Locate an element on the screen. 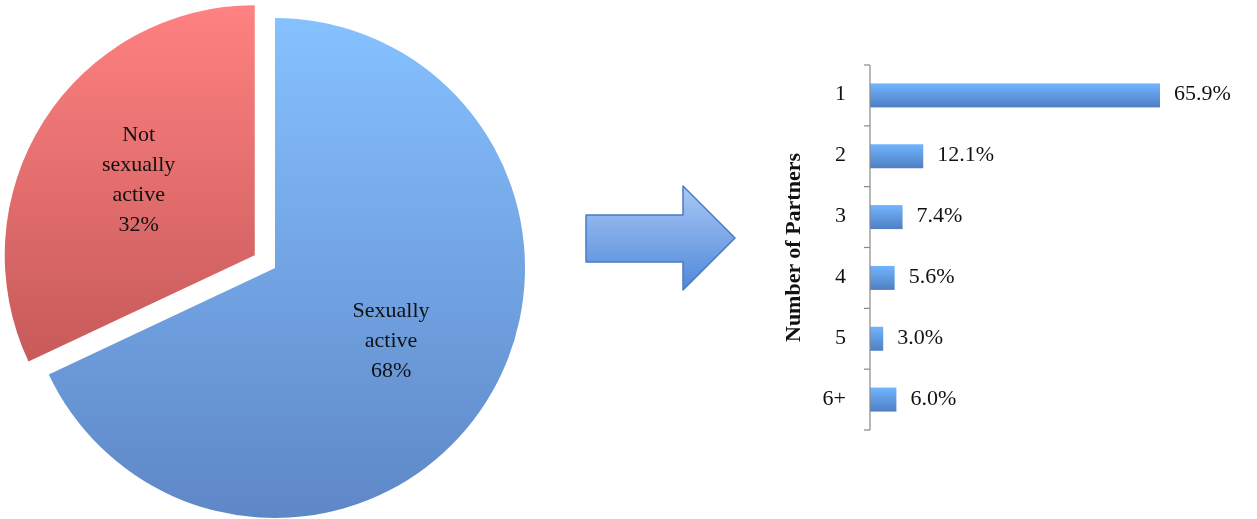  y-tick-label: 2 is located at coordinates (840, 154).